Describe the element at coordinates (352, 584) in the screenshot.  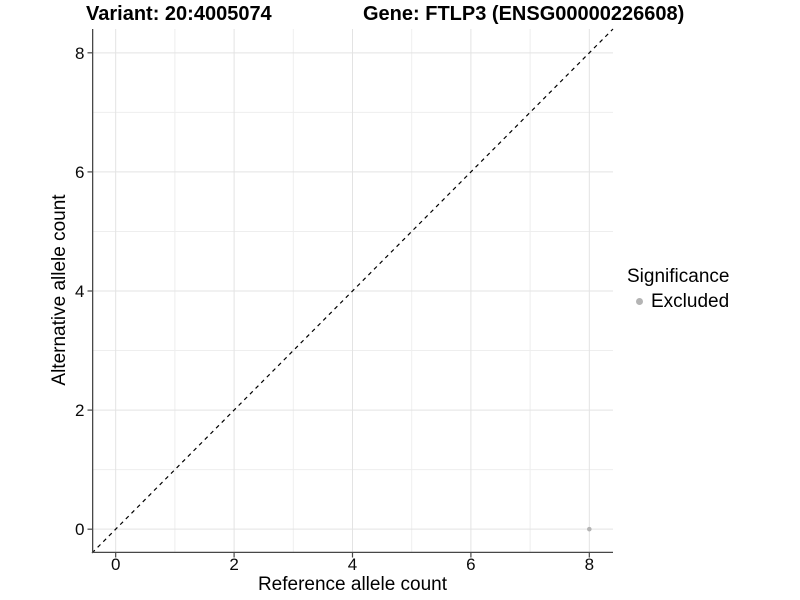
I see `x-axis-title: Reference allele count` at that location.